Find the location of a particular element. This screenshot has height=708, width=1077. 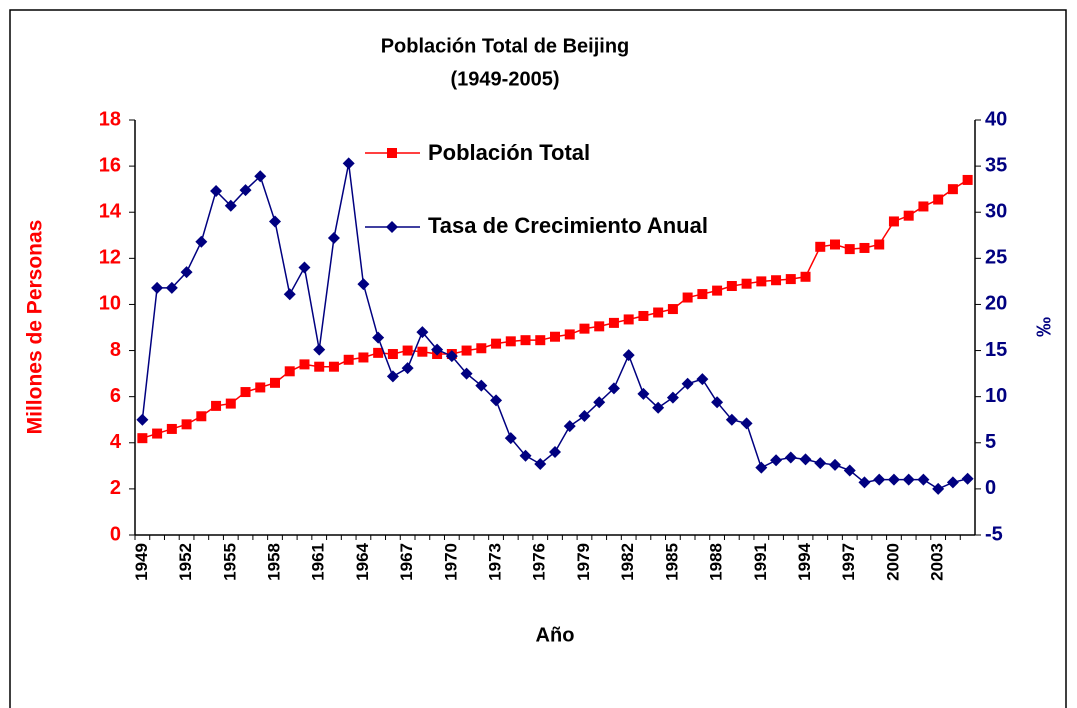

x-tick-label: 1955 is located at coordinates (229, 562).